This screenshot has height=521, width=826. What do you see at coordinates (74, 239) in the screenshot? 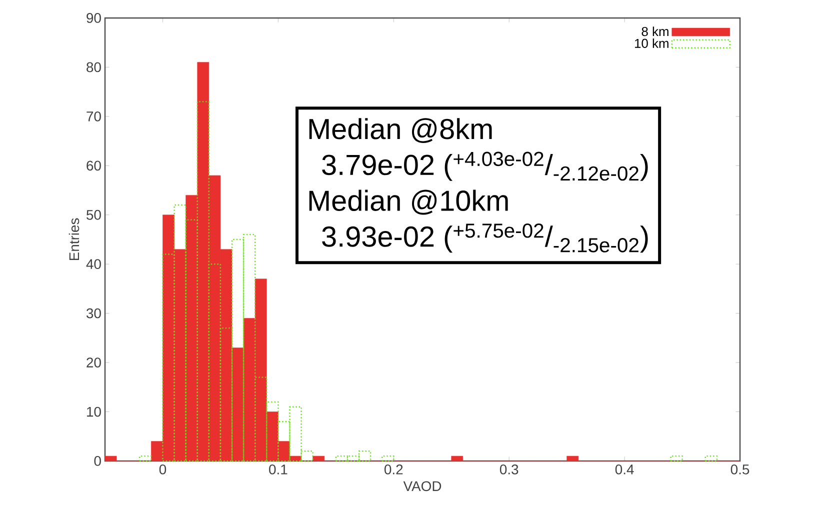
I see `y-axis-title: Entries` at bounding box center [74, 239].